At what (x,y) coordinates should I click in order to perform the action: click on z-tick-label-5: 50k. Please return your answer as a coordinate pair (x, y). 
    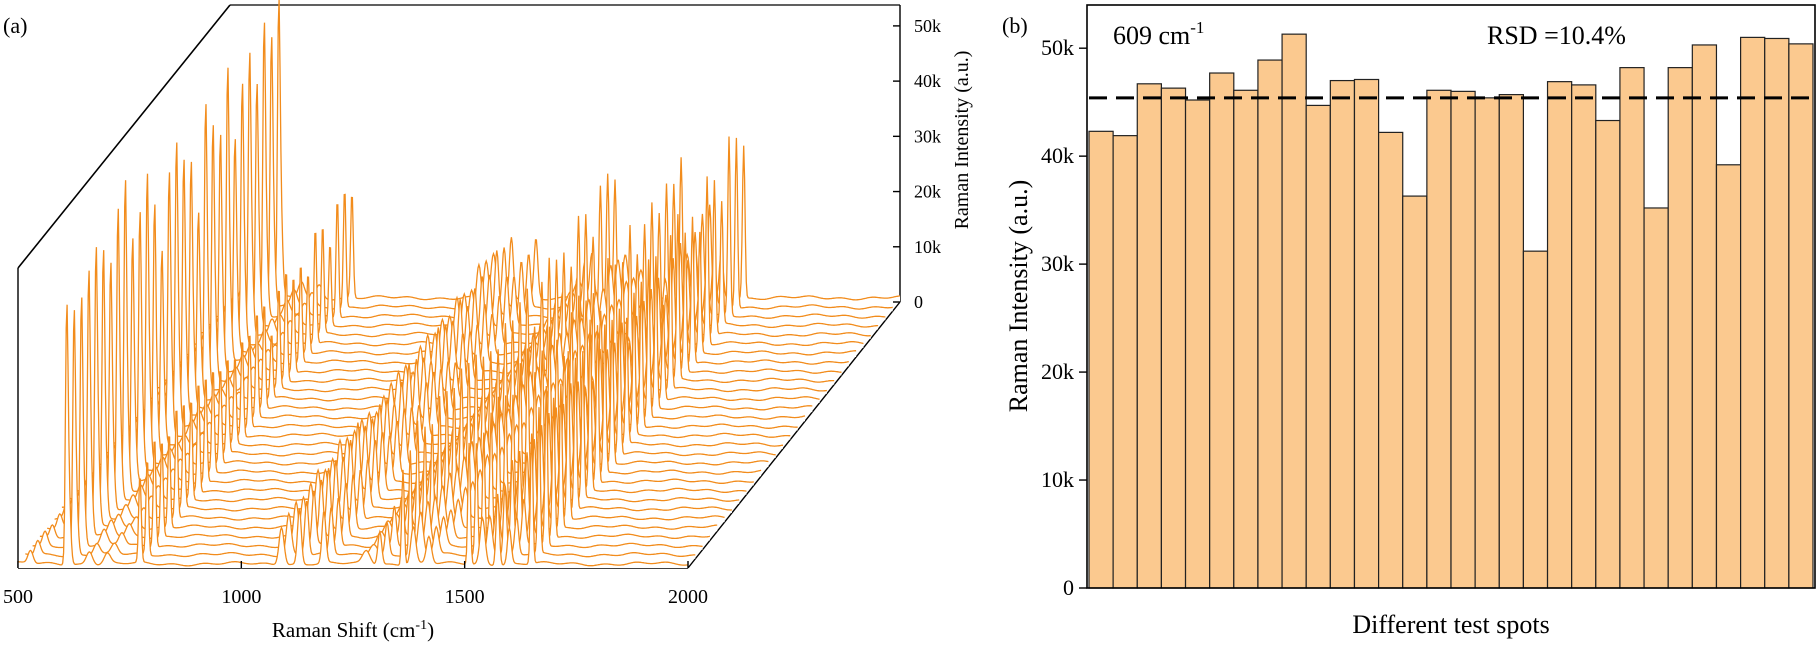
    Looking at the image, I should click on (927, 26).